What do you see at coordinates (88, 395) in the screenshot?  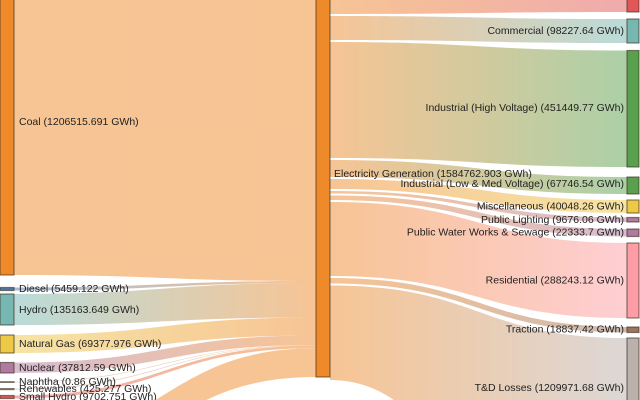 I see `node-label-small-hydro: Small Hydro (9702.751 GWh)` at bounding box center [88, 395].